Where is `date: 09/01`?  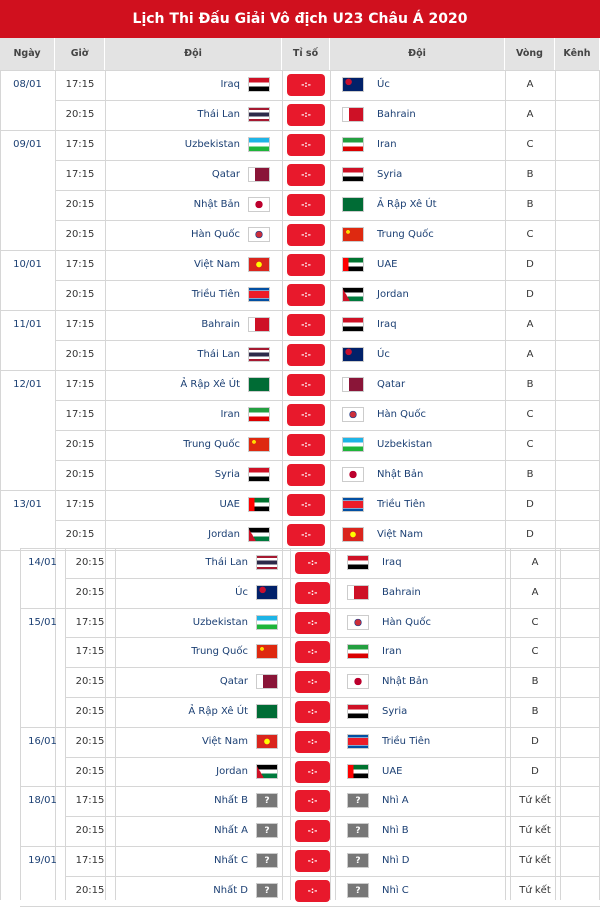
date: 09/01 is located at coordinates (27, 144).